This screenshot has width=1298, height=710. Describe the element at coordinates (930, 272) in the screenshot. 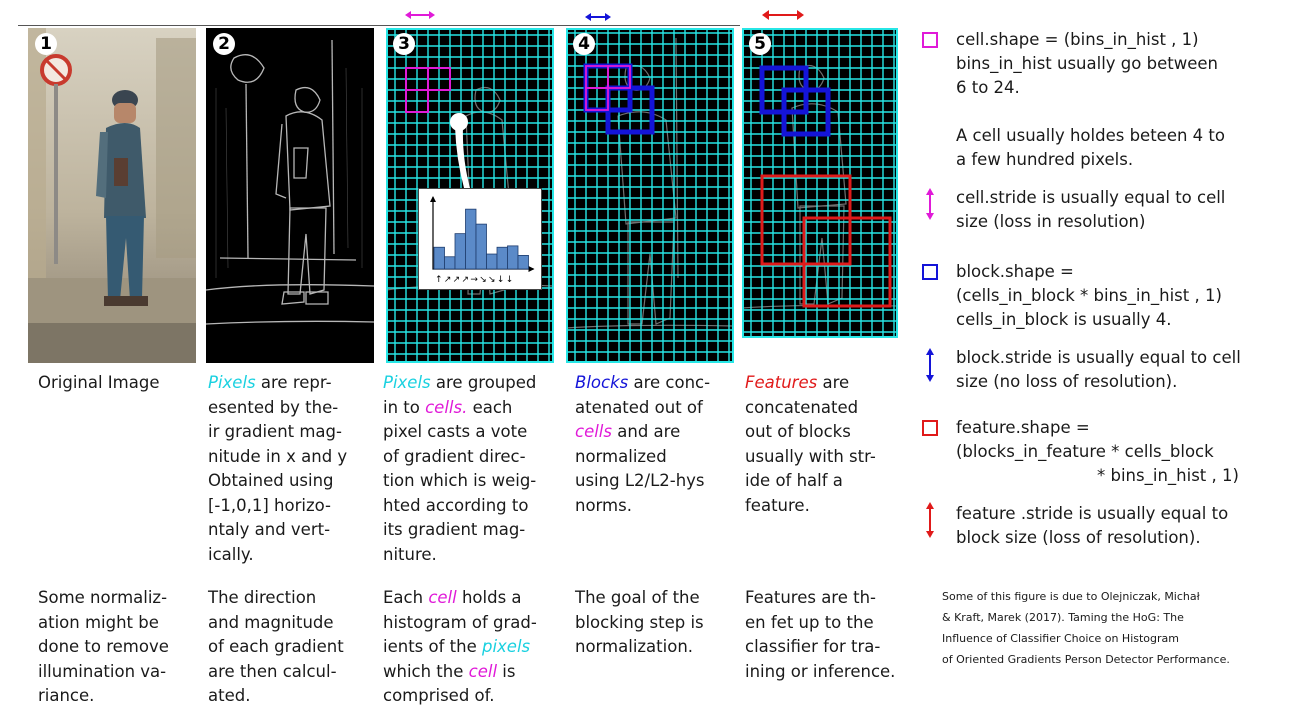

I see `legend-block-square` at that location.